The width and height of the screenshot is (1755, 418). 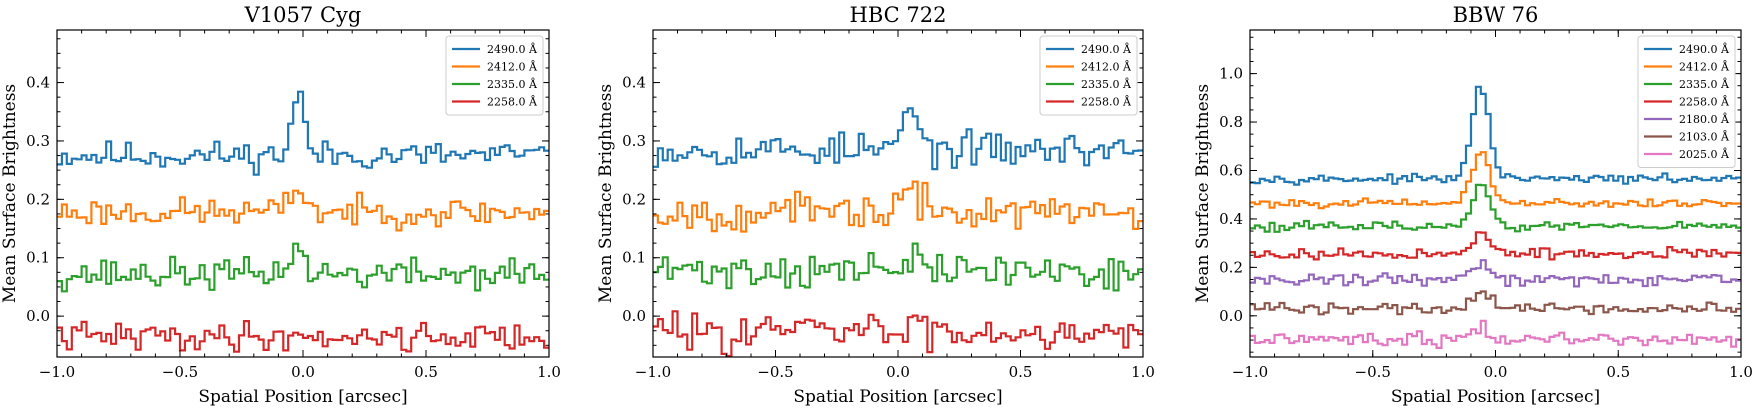 I want to click on y-tick-label: 0.6, so click(x=1231, y=170).